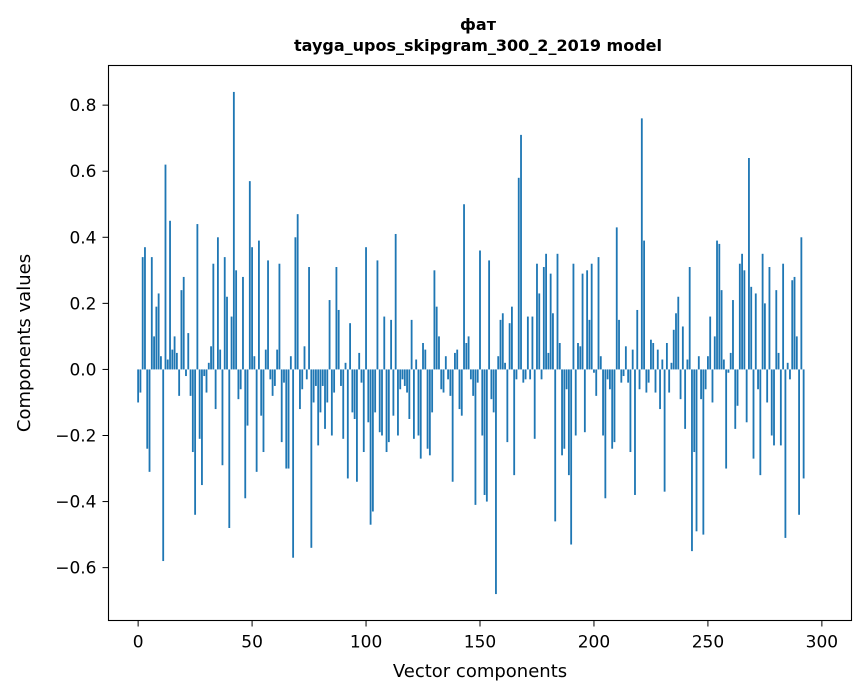 The image size is (867, 696). Describe the element at coordinates (75, 569) in the screenshot. I see `y-tick-label: −0.6` at that location.